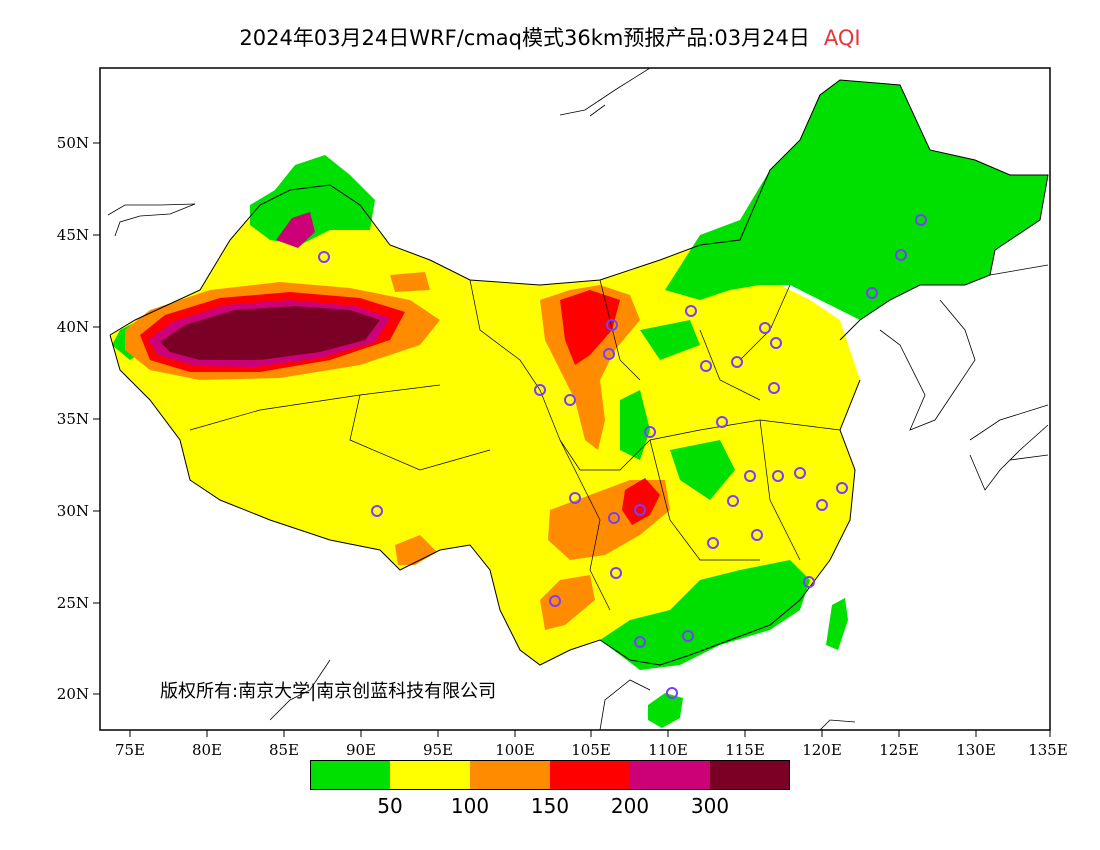 Image resolution: width=1100 pixels, height=850 pixels. I want to click on region-good-taiwan, so click(837, 624).